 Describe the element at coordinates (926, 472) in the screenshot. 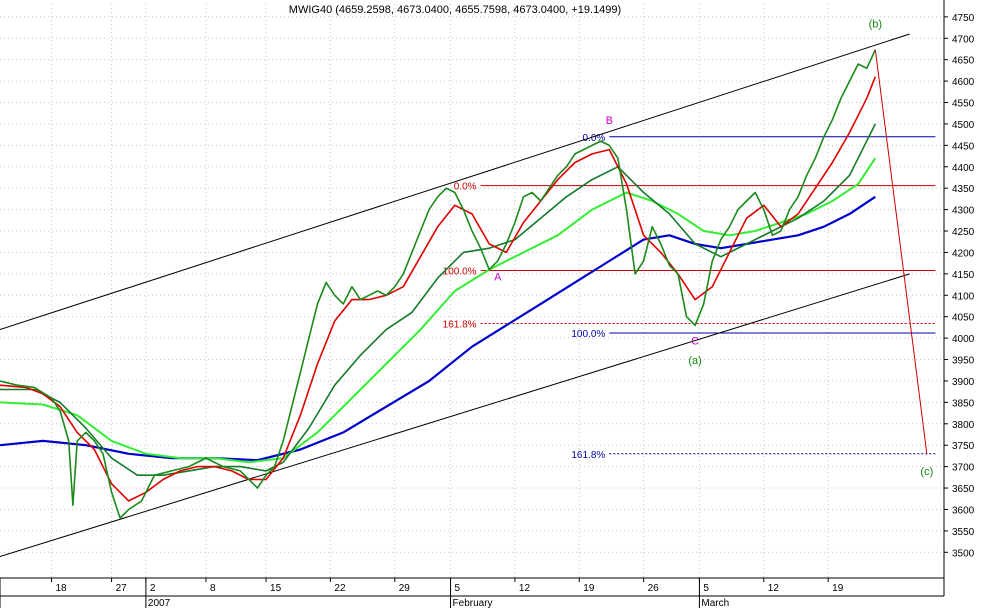

I see `wave-label: (c)` at that location.